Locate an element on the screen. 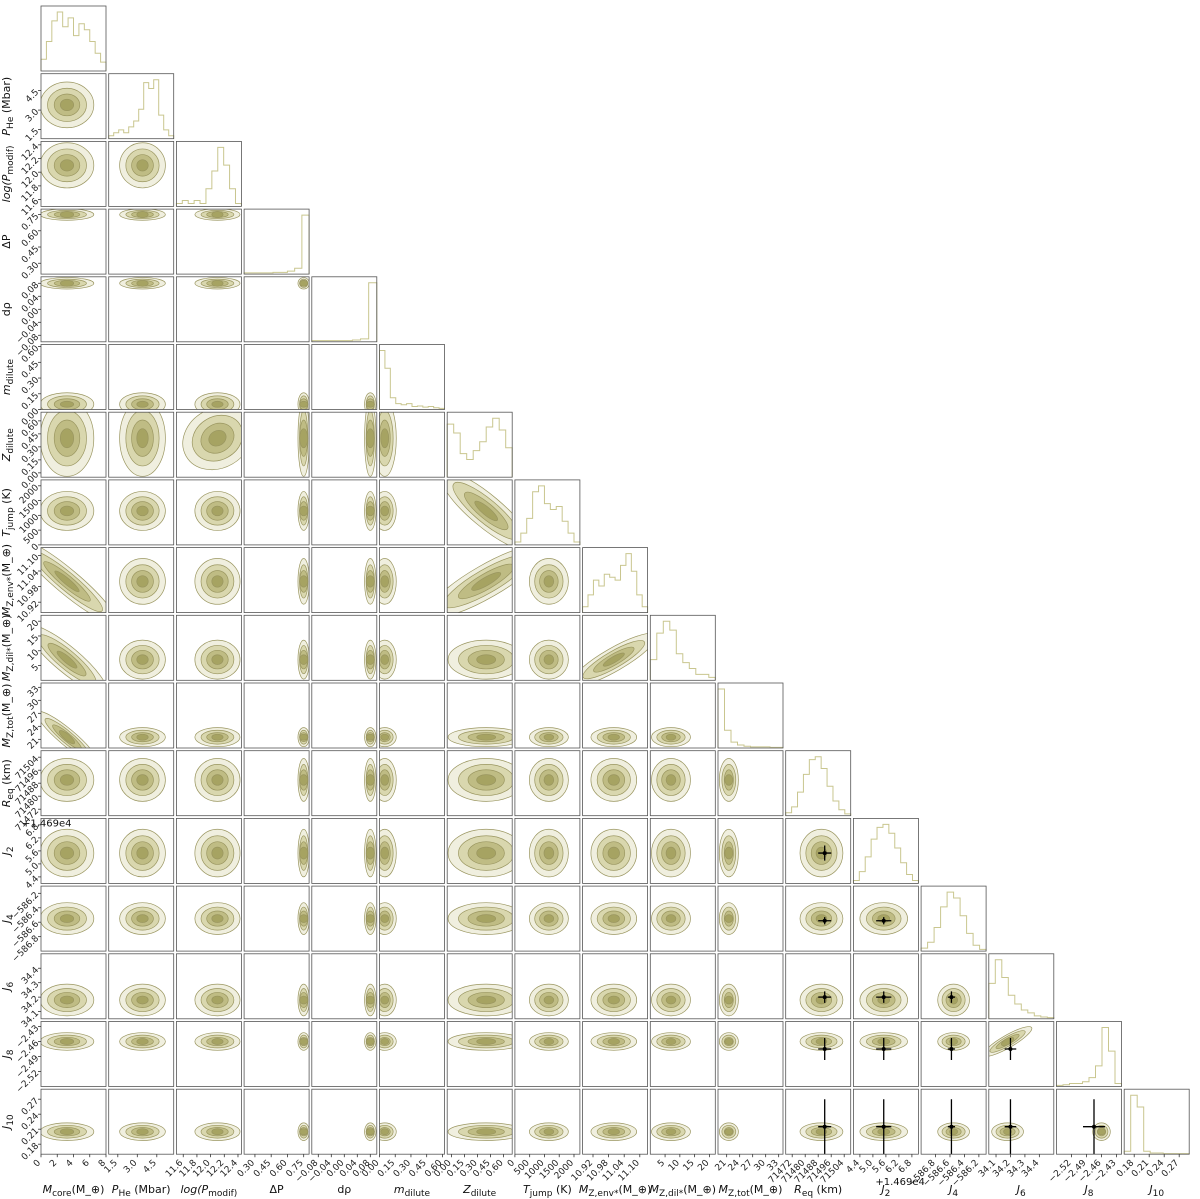  panel-j2-vs-drho is located at coordinates (344, 851).